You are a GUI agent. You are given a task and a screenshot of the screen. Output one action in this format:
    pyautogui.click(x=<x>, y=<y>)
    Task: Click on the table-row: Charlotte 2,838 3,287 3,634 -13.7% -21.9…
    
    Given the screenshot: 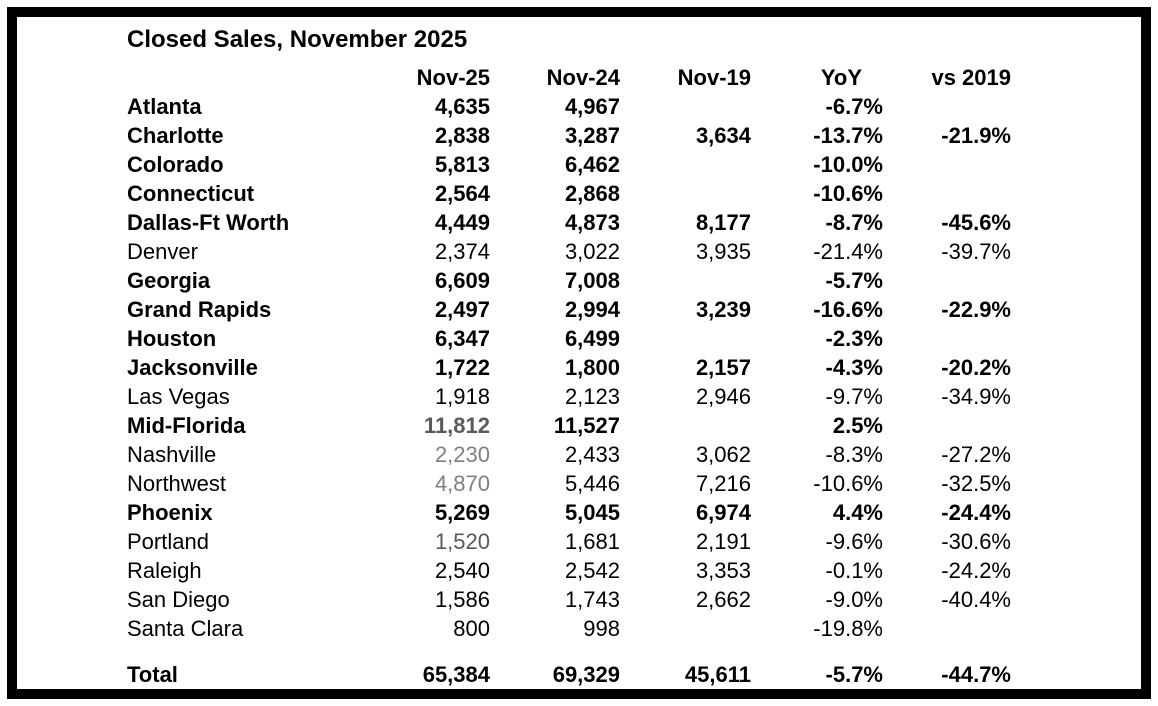 What is the action you would take?
    pyautogui.click(x=570, y=135)
    